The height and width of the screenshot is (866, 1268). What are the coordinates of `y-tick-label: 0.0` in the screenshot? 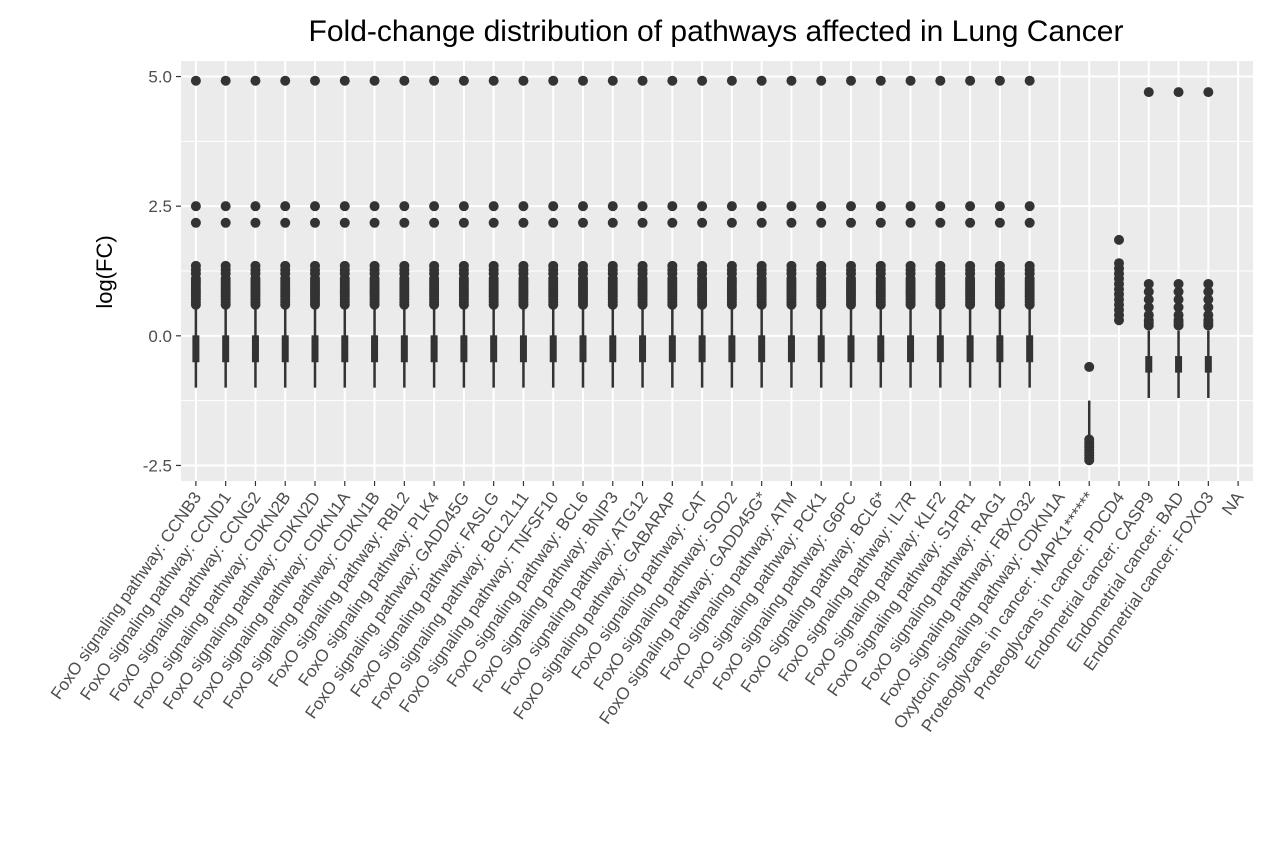 It's located at (160, 336).